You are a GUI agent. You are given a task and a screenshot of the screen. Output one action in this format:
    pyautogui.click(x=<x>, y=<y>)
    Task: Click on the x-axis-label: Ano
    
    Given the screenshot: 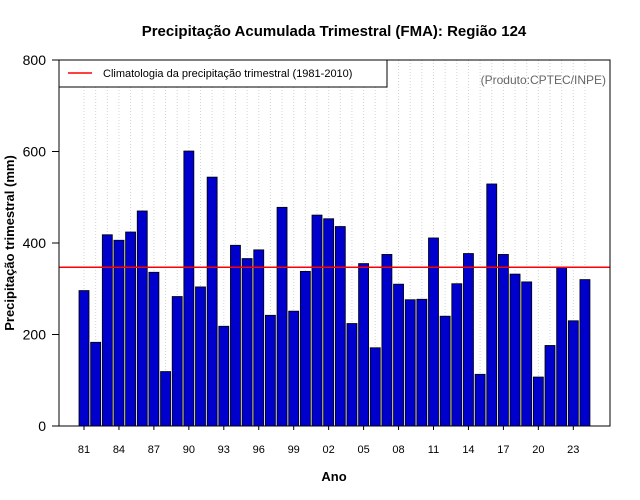 What is the action you would take?
    pyautogui.click(x=333, y=476)
    